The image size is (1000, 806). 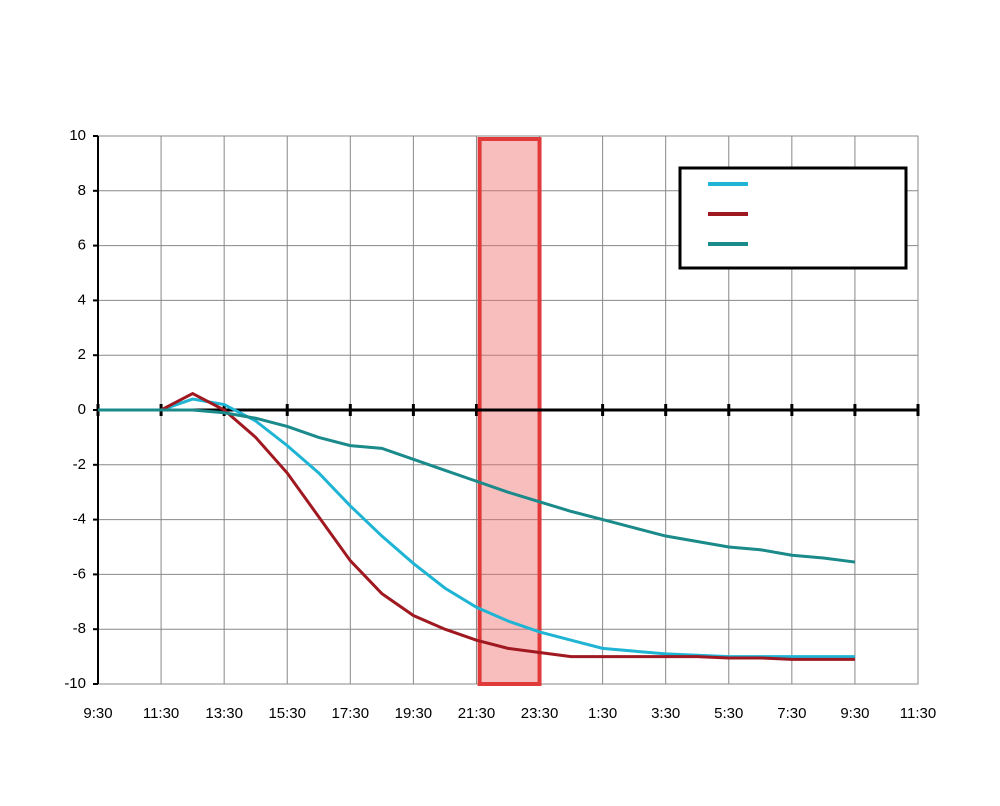 I want to click on y-tick-label: 2, so click(x=82, y=354).